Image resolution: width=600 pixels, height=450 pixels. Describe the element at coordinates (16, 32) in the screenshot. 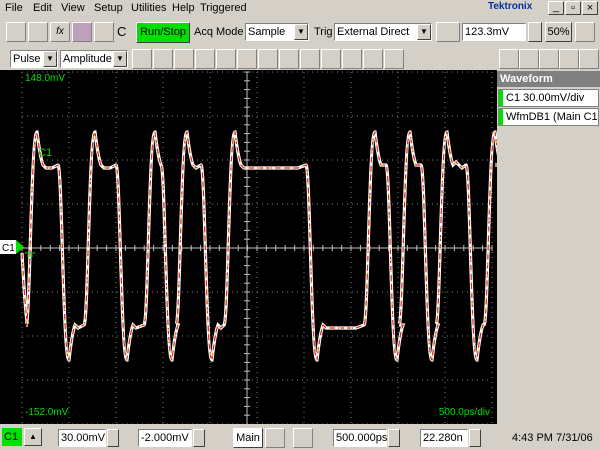

I see `print-button` at that location.